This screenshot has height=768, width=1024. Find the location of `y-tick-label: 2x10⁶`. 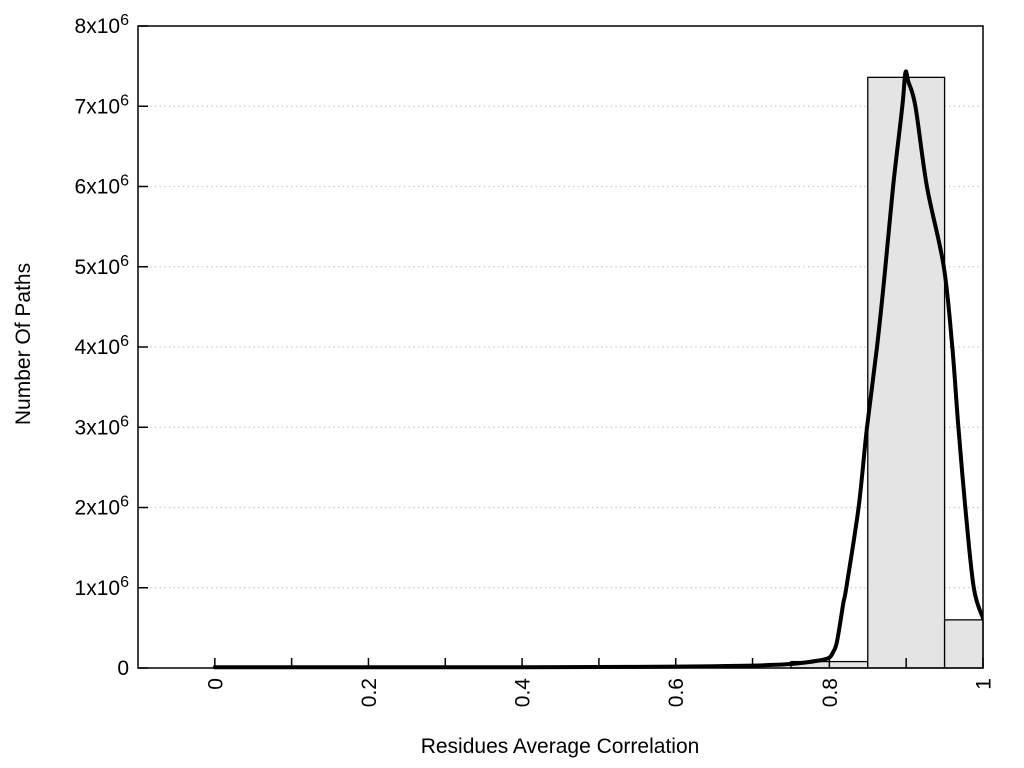

y-tick-label: 2x10⁶ is located at coordinates (102, 507).